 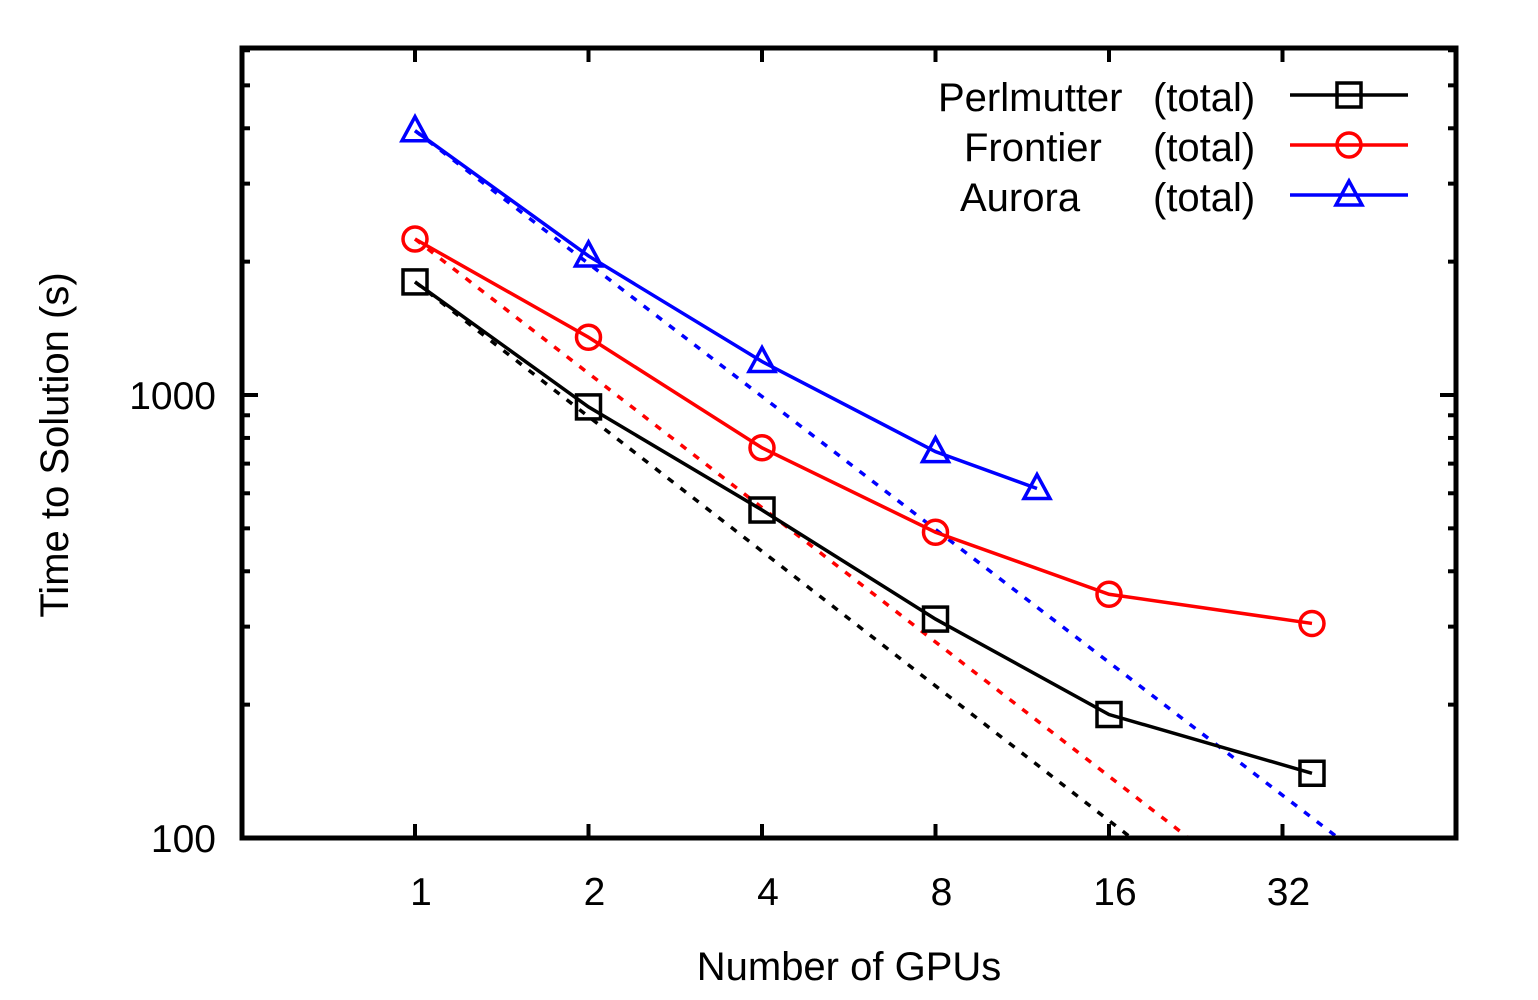 I want to click on legend-series-name: Perlmutter, so click(x=1030, y=98).